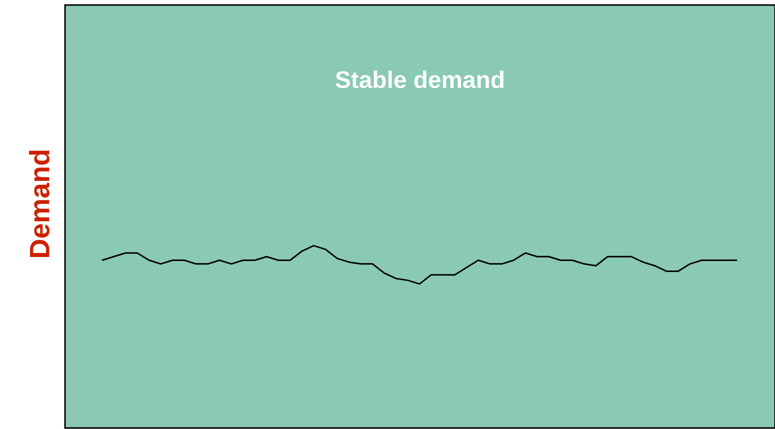  Describe the element at coordinates (39, 203) in the screenshot. I see `y-axis-title: Demand` at that location.